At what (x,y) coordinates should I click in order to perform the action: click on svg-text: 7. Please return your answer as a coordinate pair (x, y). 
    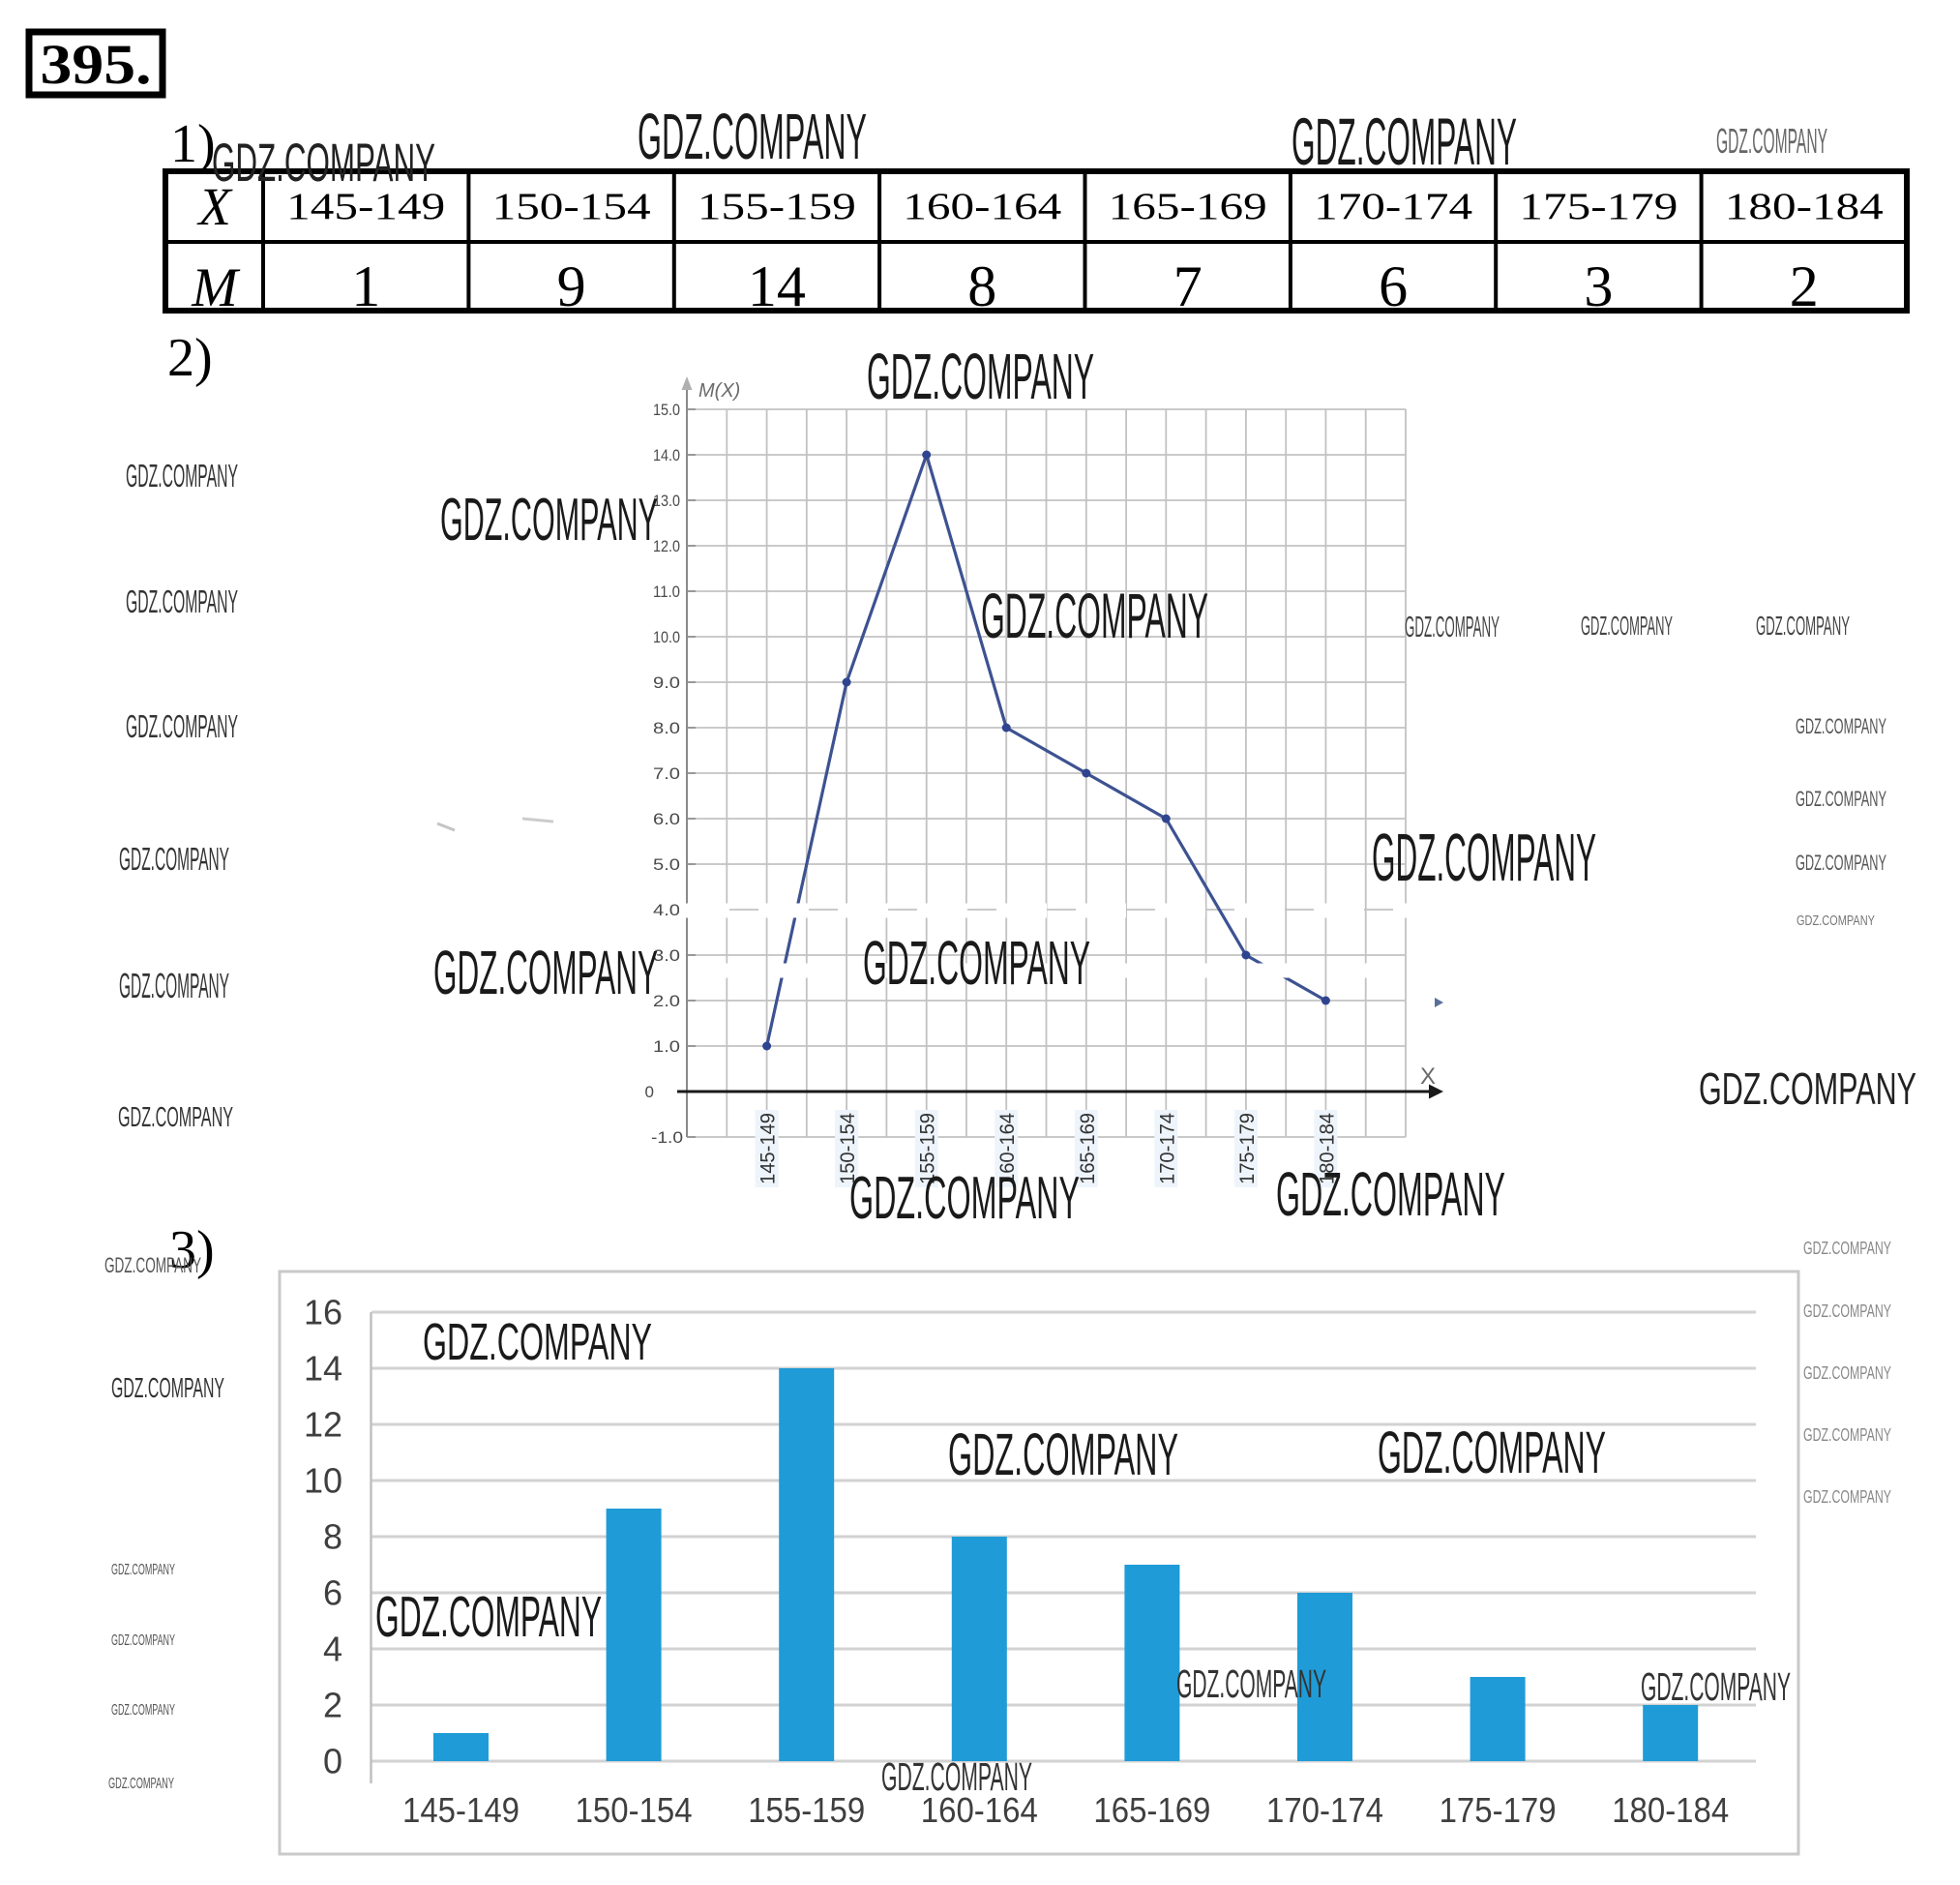
    Looking at the image, I should click on (1188, 286).